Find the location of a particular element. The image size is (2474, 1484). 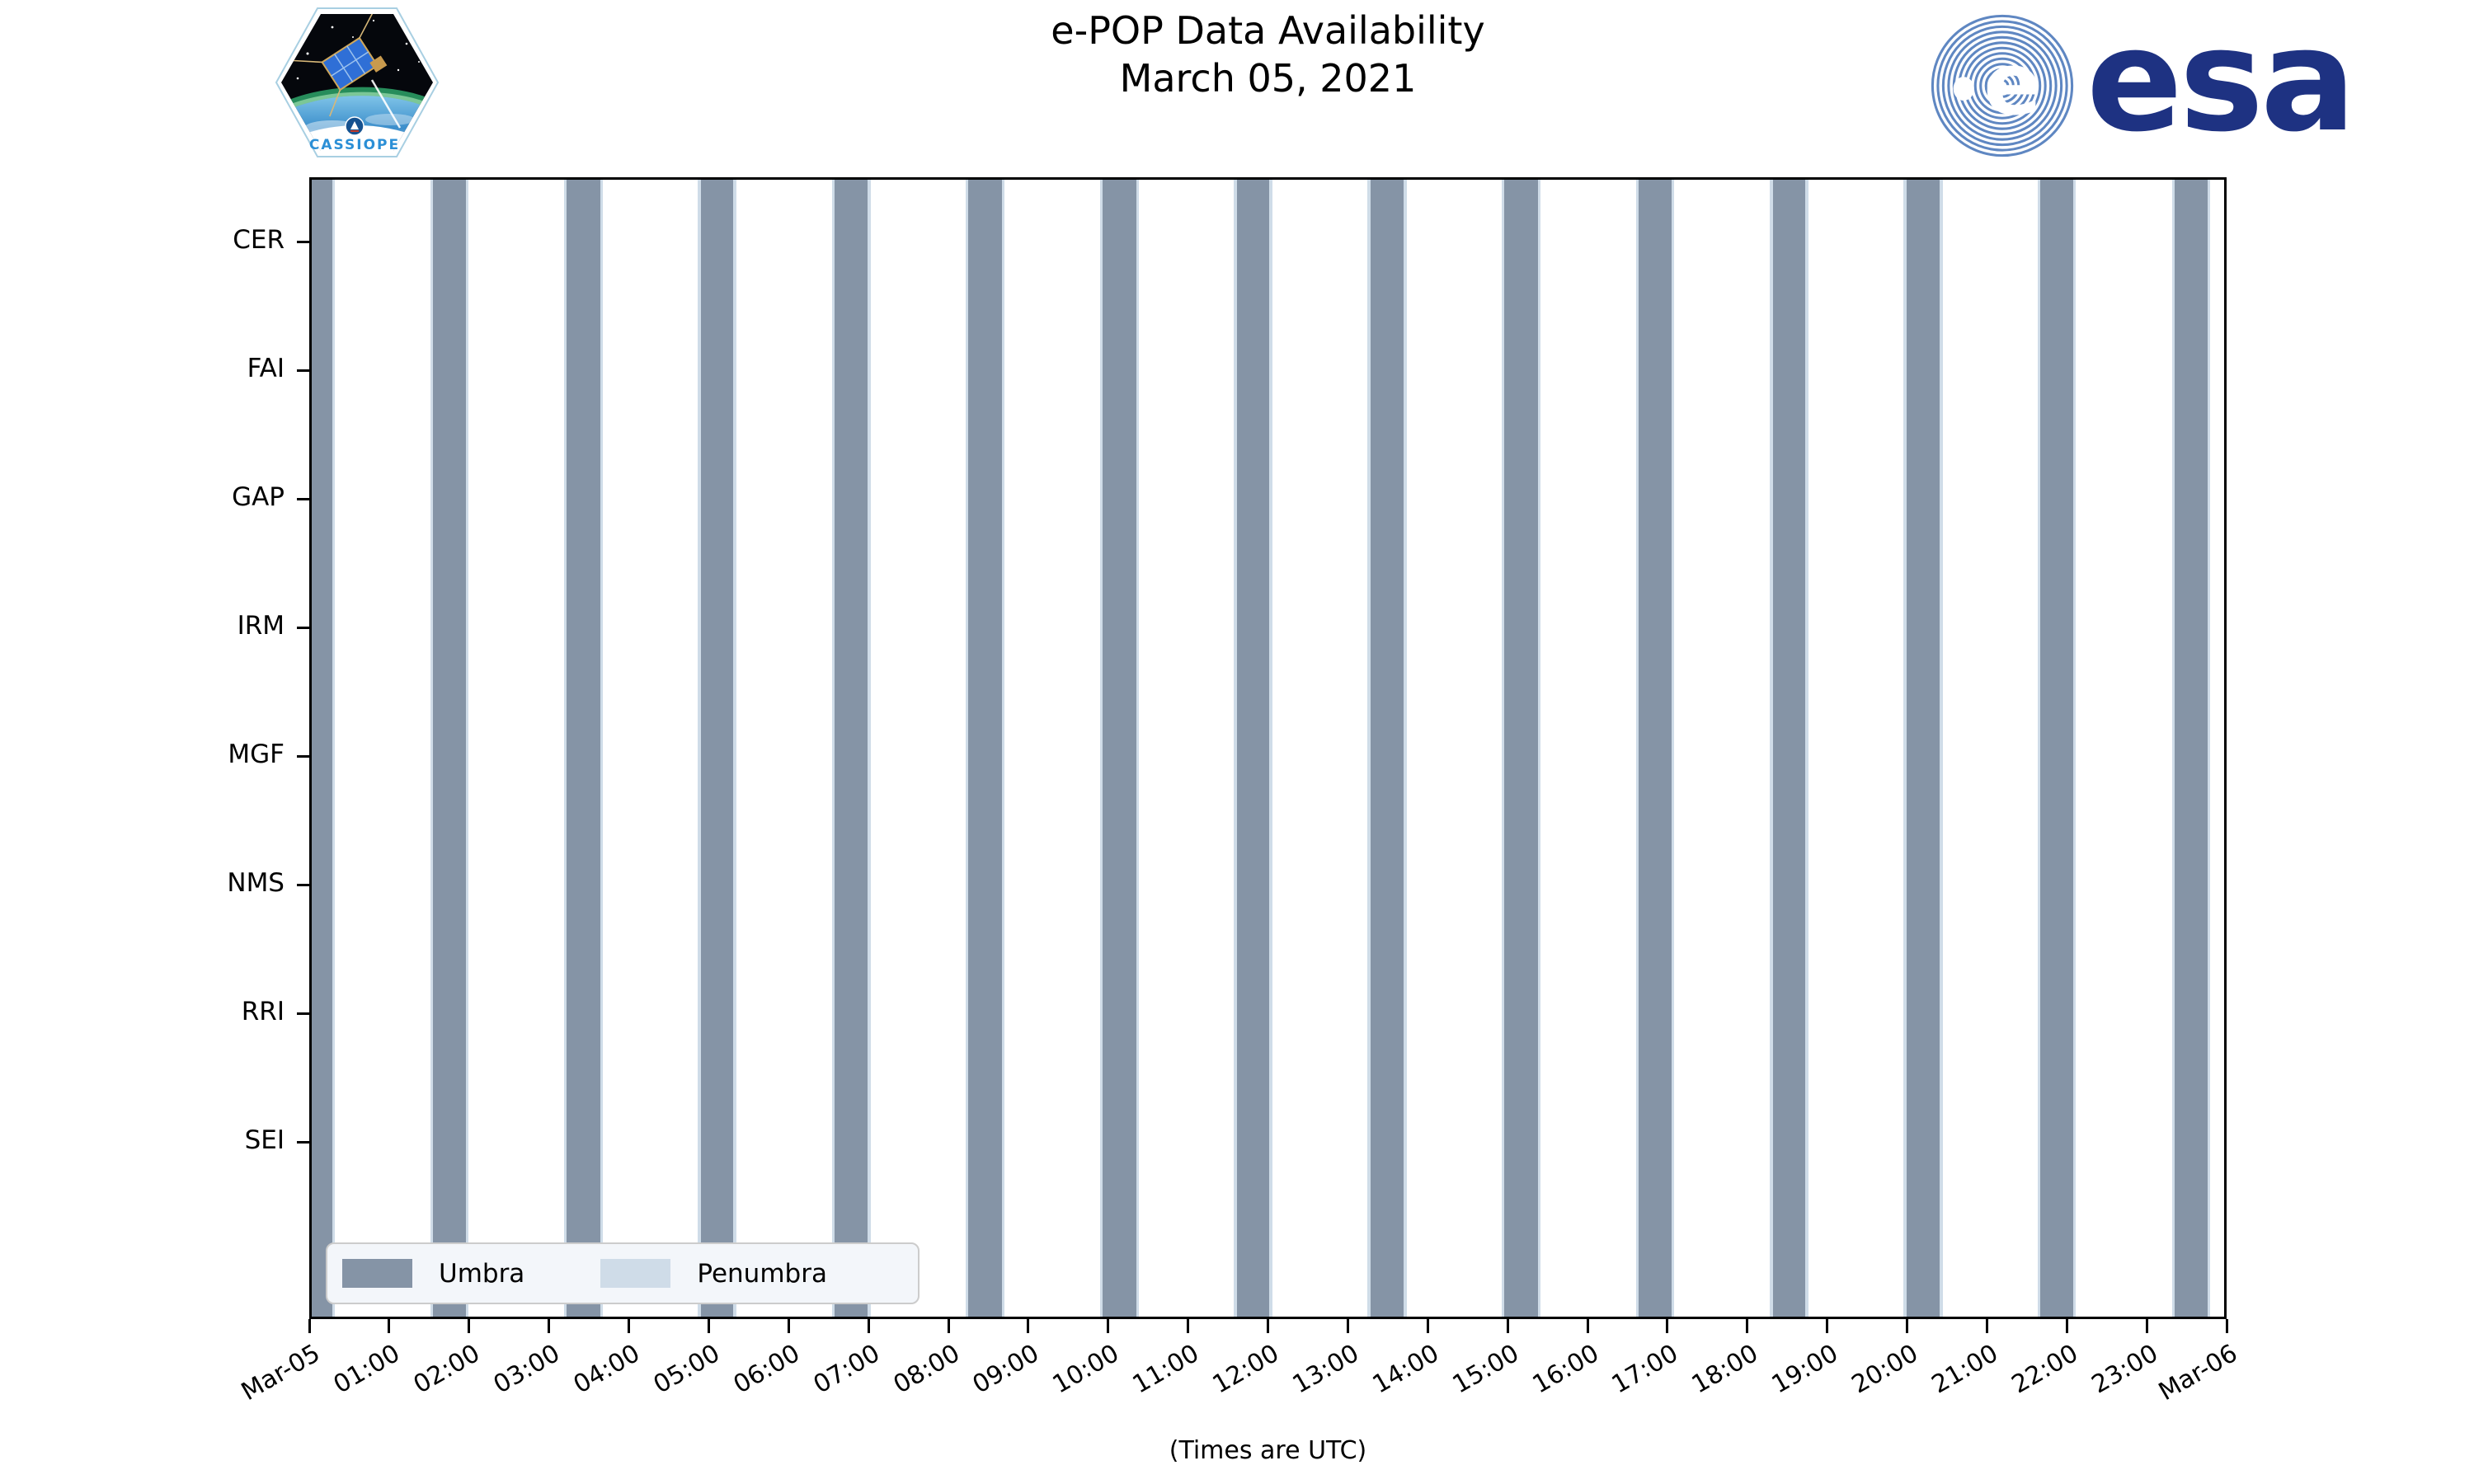

y-tick-label-gap: GAP is located at coordinates (258, 497).